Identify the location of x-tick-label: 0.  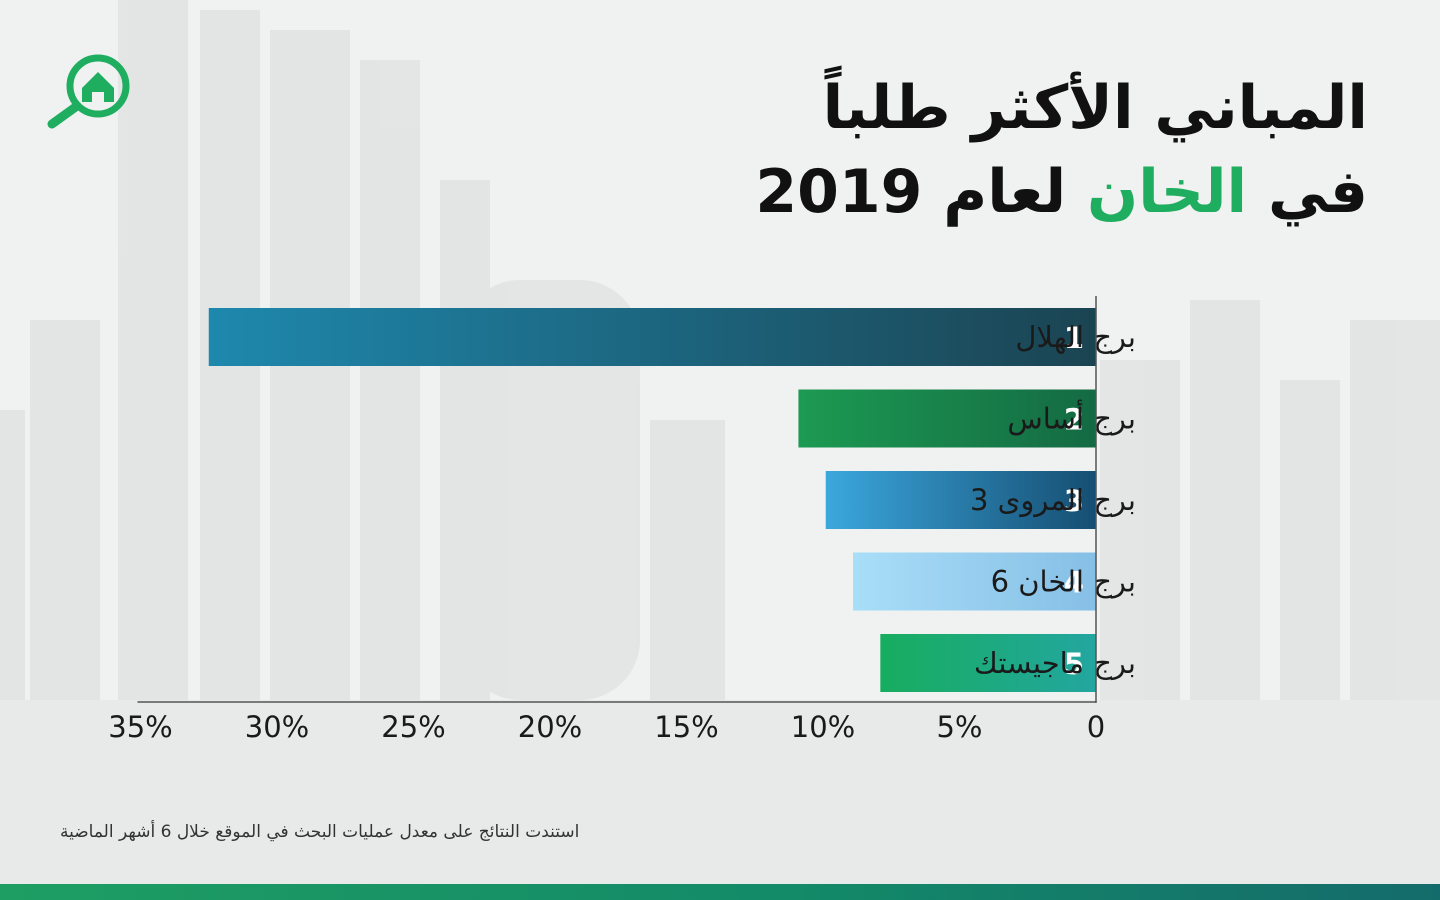
(1096, 727).